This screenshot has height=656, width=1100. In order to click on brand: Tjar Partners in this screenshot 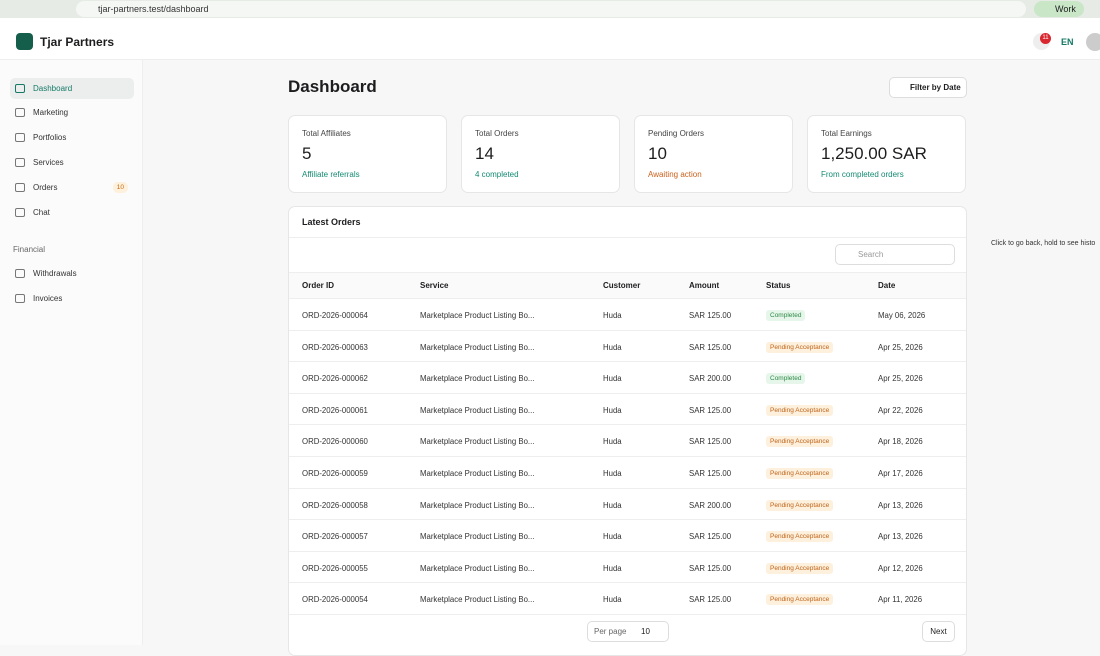, I will do `click(77, 42)`.